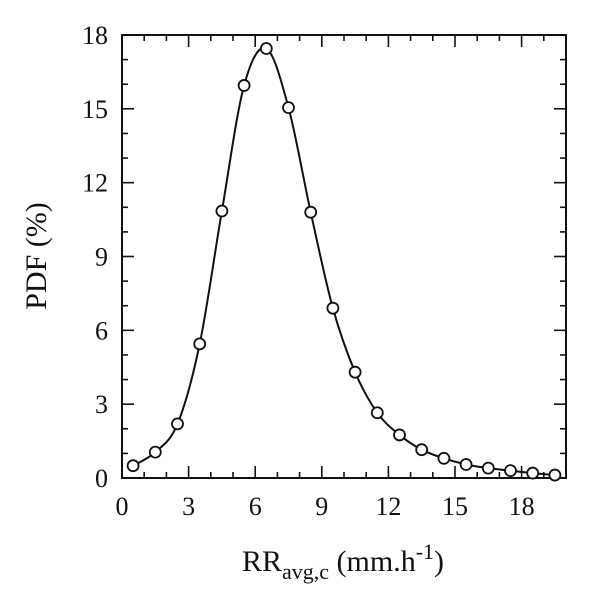 This screenshot has width=600, height=609. Describe the element at coordinates (36, 256) in the screenshot. I see `y-axis-title: PDF (%)` at that location.